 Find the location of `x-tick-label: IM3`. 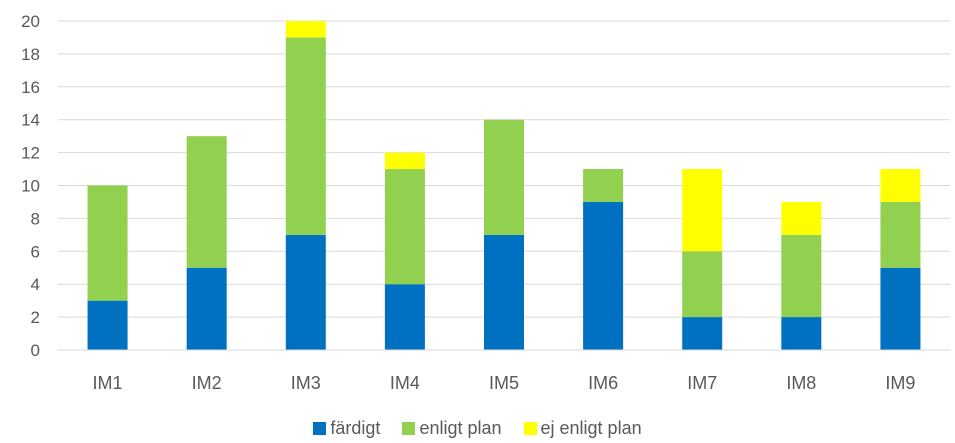

x-tick-label: IM3 is located at coordinates (306, 383).